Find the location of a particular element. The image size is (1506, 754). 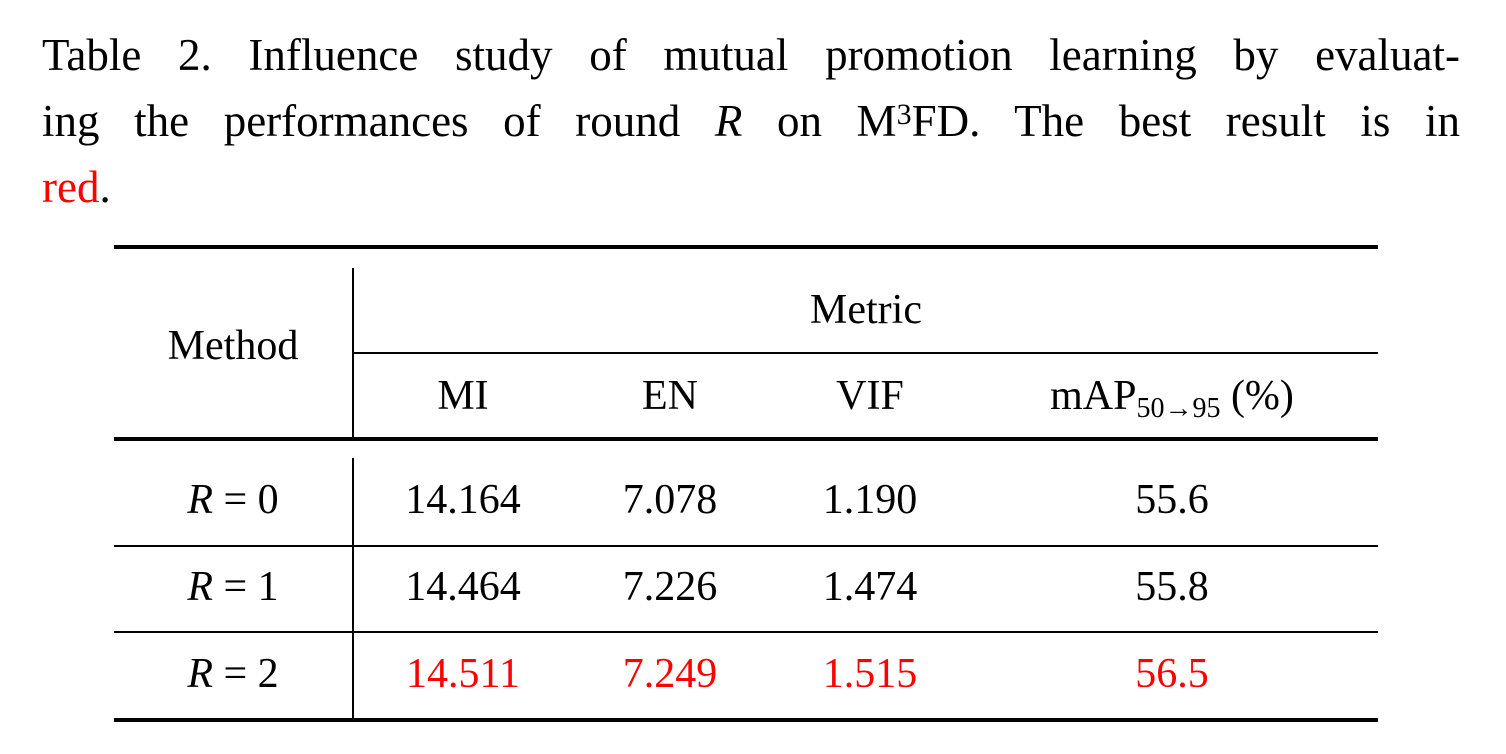

bottom-rule is located at coordinates (746, 720).